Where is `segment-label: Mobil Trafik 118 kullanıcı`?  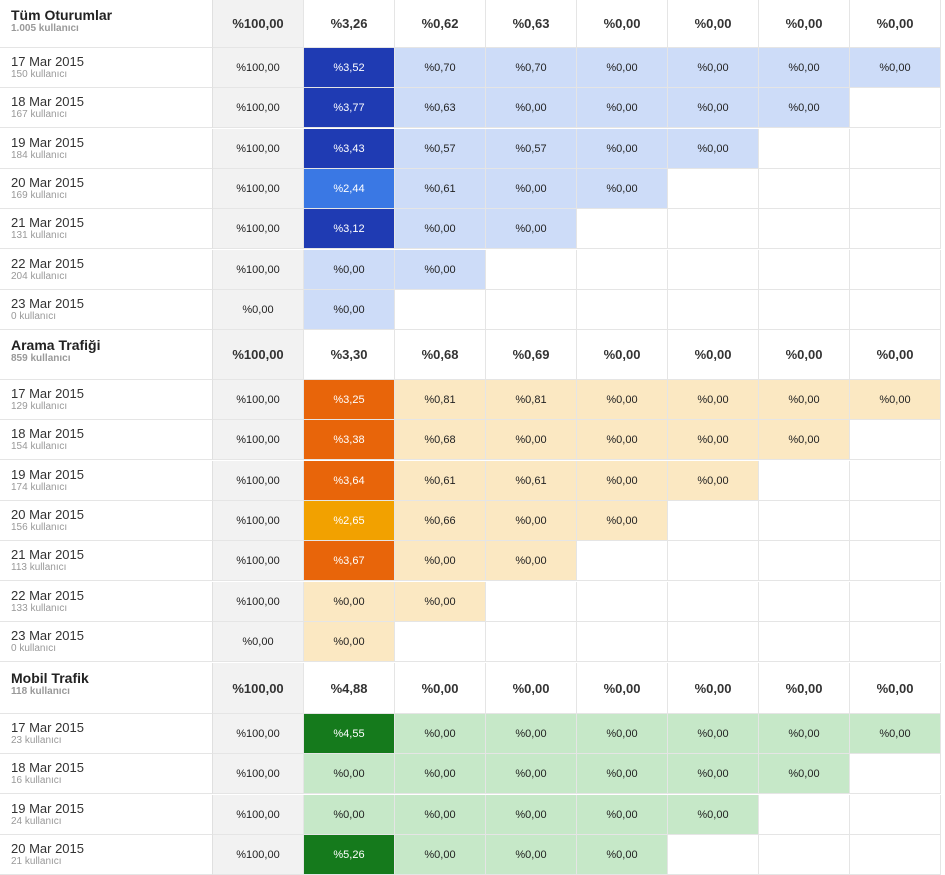 segment-label: Mobil Trafik 118 kullanıcı is located at coordinates (106, 688).